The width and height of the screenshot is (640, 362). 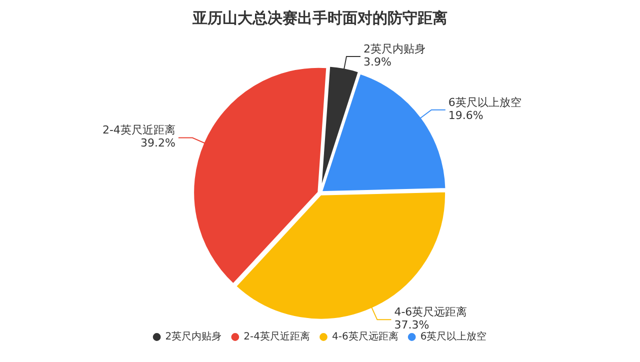 I want to click on data-label: 3.9%, so click(x=377, y=61).